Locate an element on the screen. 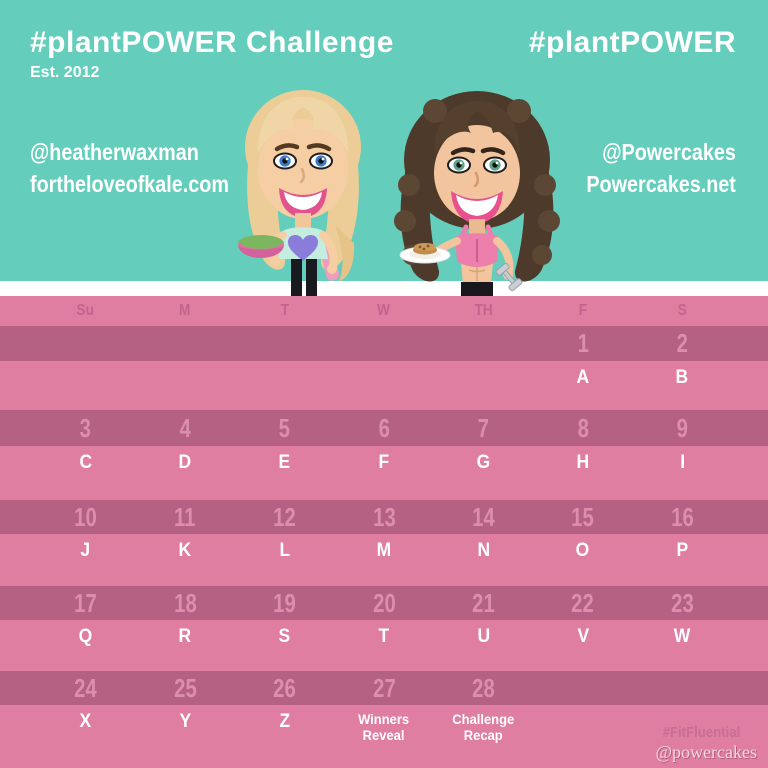 Image resolution: width=768 pixels, height=768 pixels. calendar-cell: P is located at coordinates (682, 548).